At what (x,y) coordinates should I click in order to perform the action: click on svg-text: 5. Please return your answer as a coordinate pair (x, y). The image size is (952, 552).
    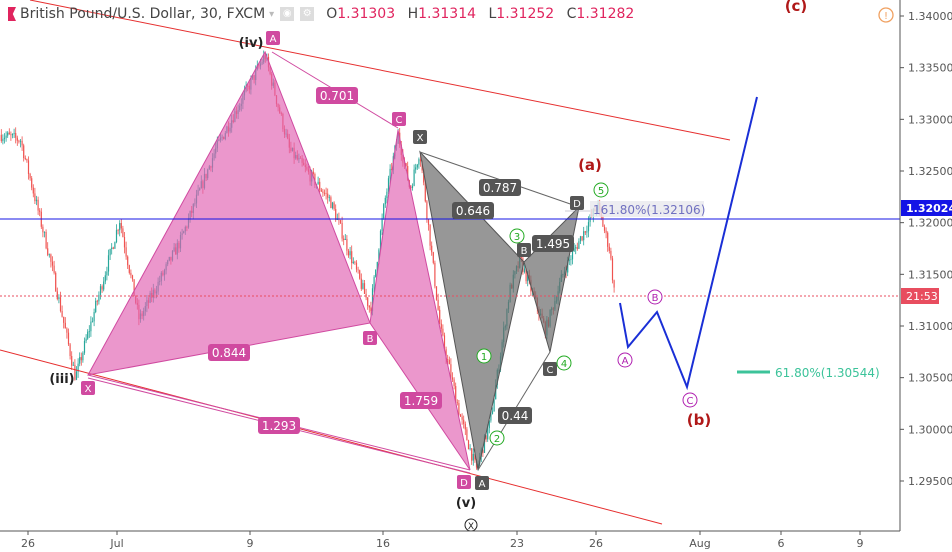
    Looking at the image, I should click on (601, 191).